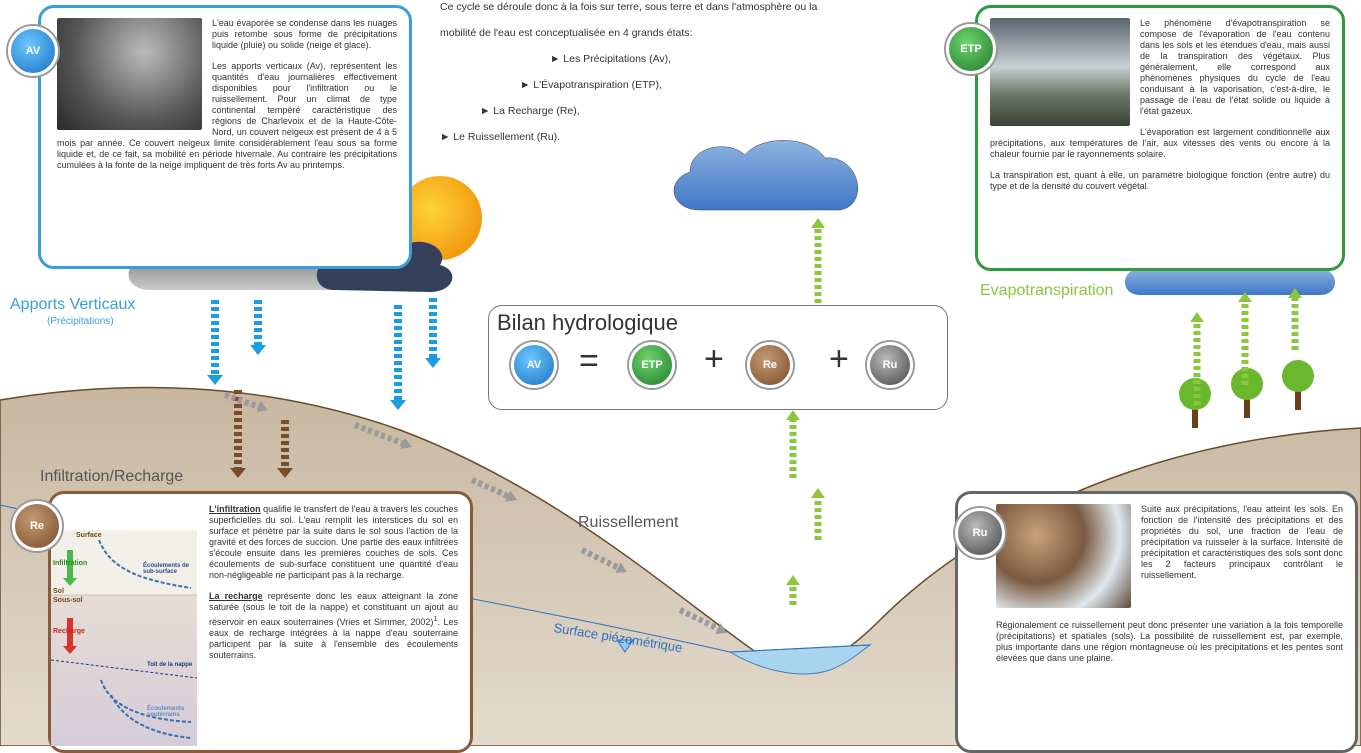 The width and height of the screenshot is (1361, 753). I want to click on diagram-label: Toit de la nappe, so click(170, 665).